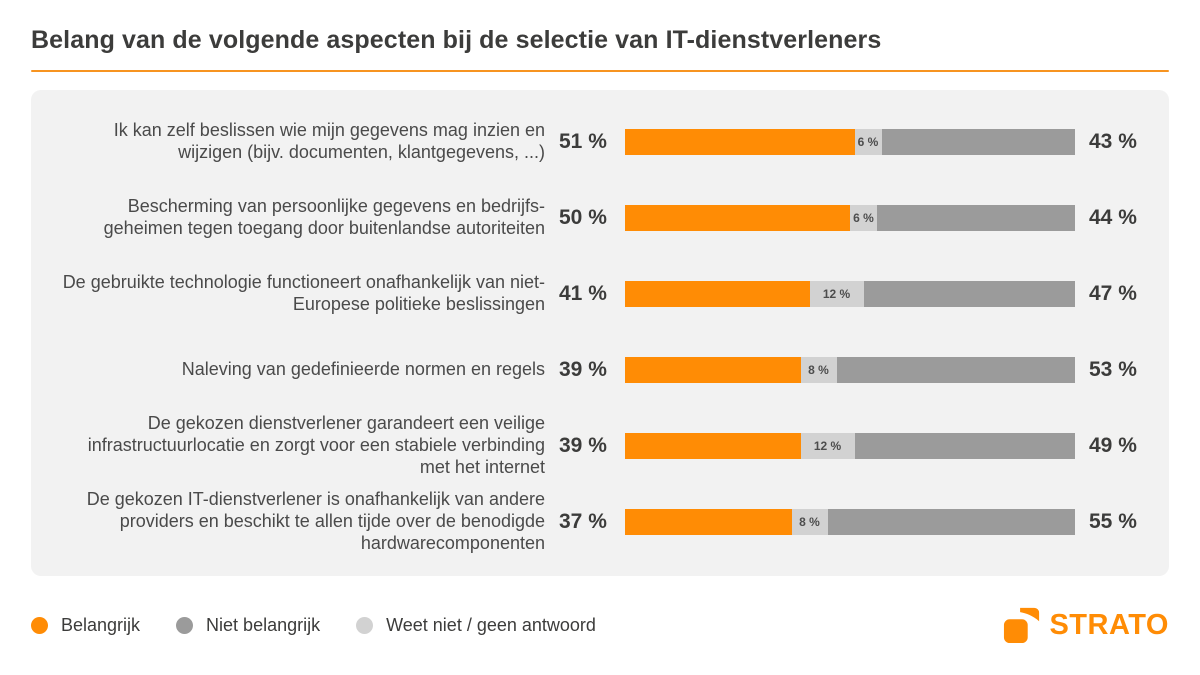 The width and height of the screenshot is (1200, 675). I want to click on value-label-niet-belangrijk: 55 %, so click(1113, 521).